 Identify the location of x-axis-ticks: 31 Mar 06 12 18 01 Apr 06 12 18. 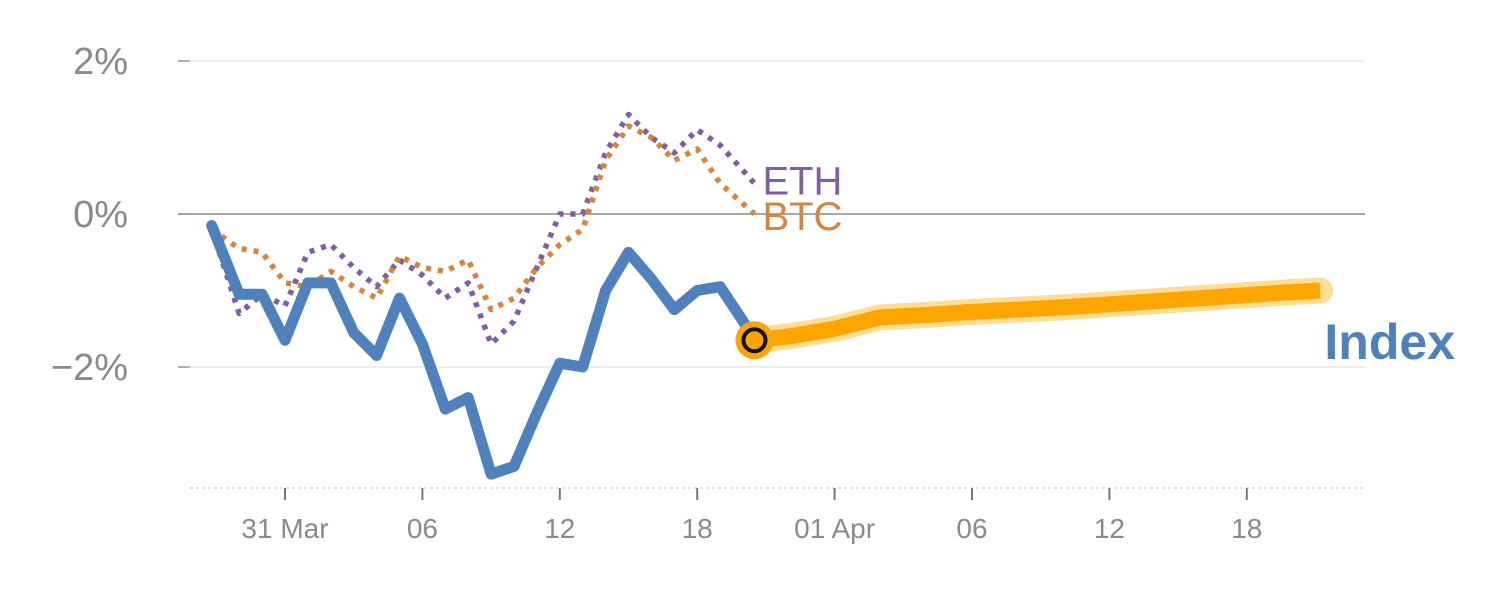
(751, 516).